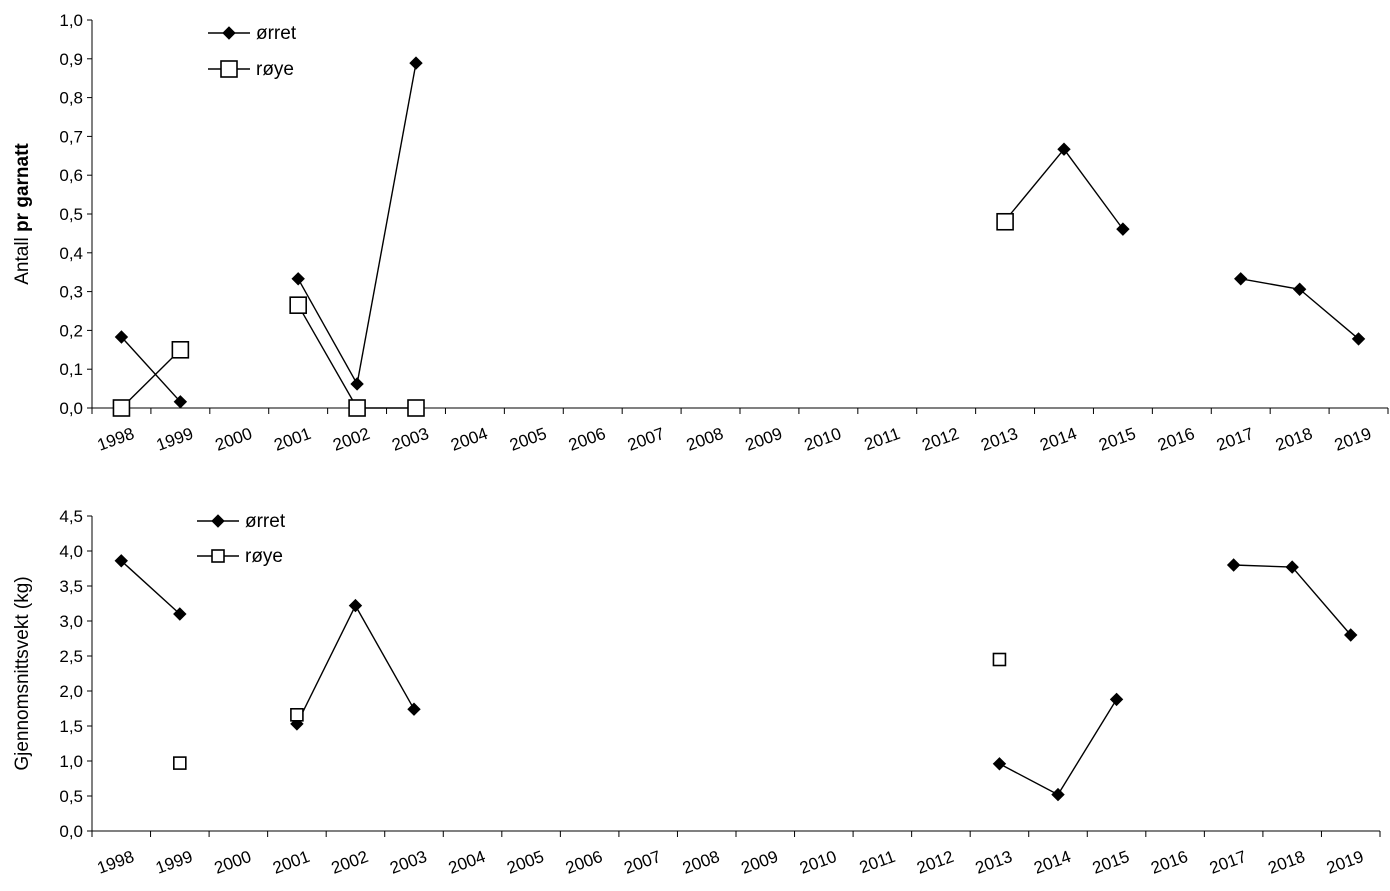  I want to click on y-tick-label: 4,5, so click(71, 516).